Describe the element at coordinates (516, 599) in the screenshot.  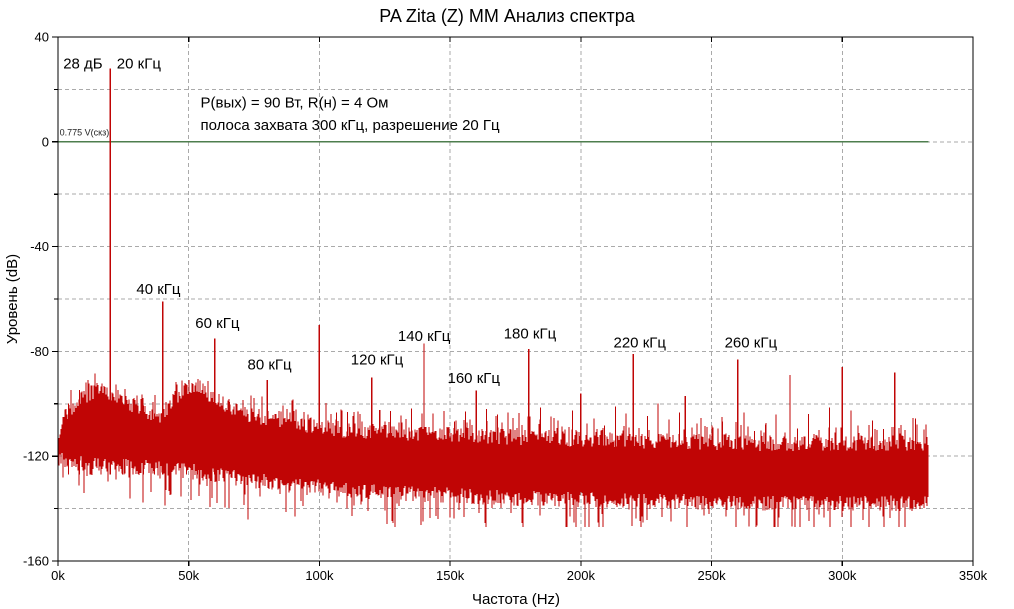
I see `x-axis-label: Частота (Hz)` at that location.